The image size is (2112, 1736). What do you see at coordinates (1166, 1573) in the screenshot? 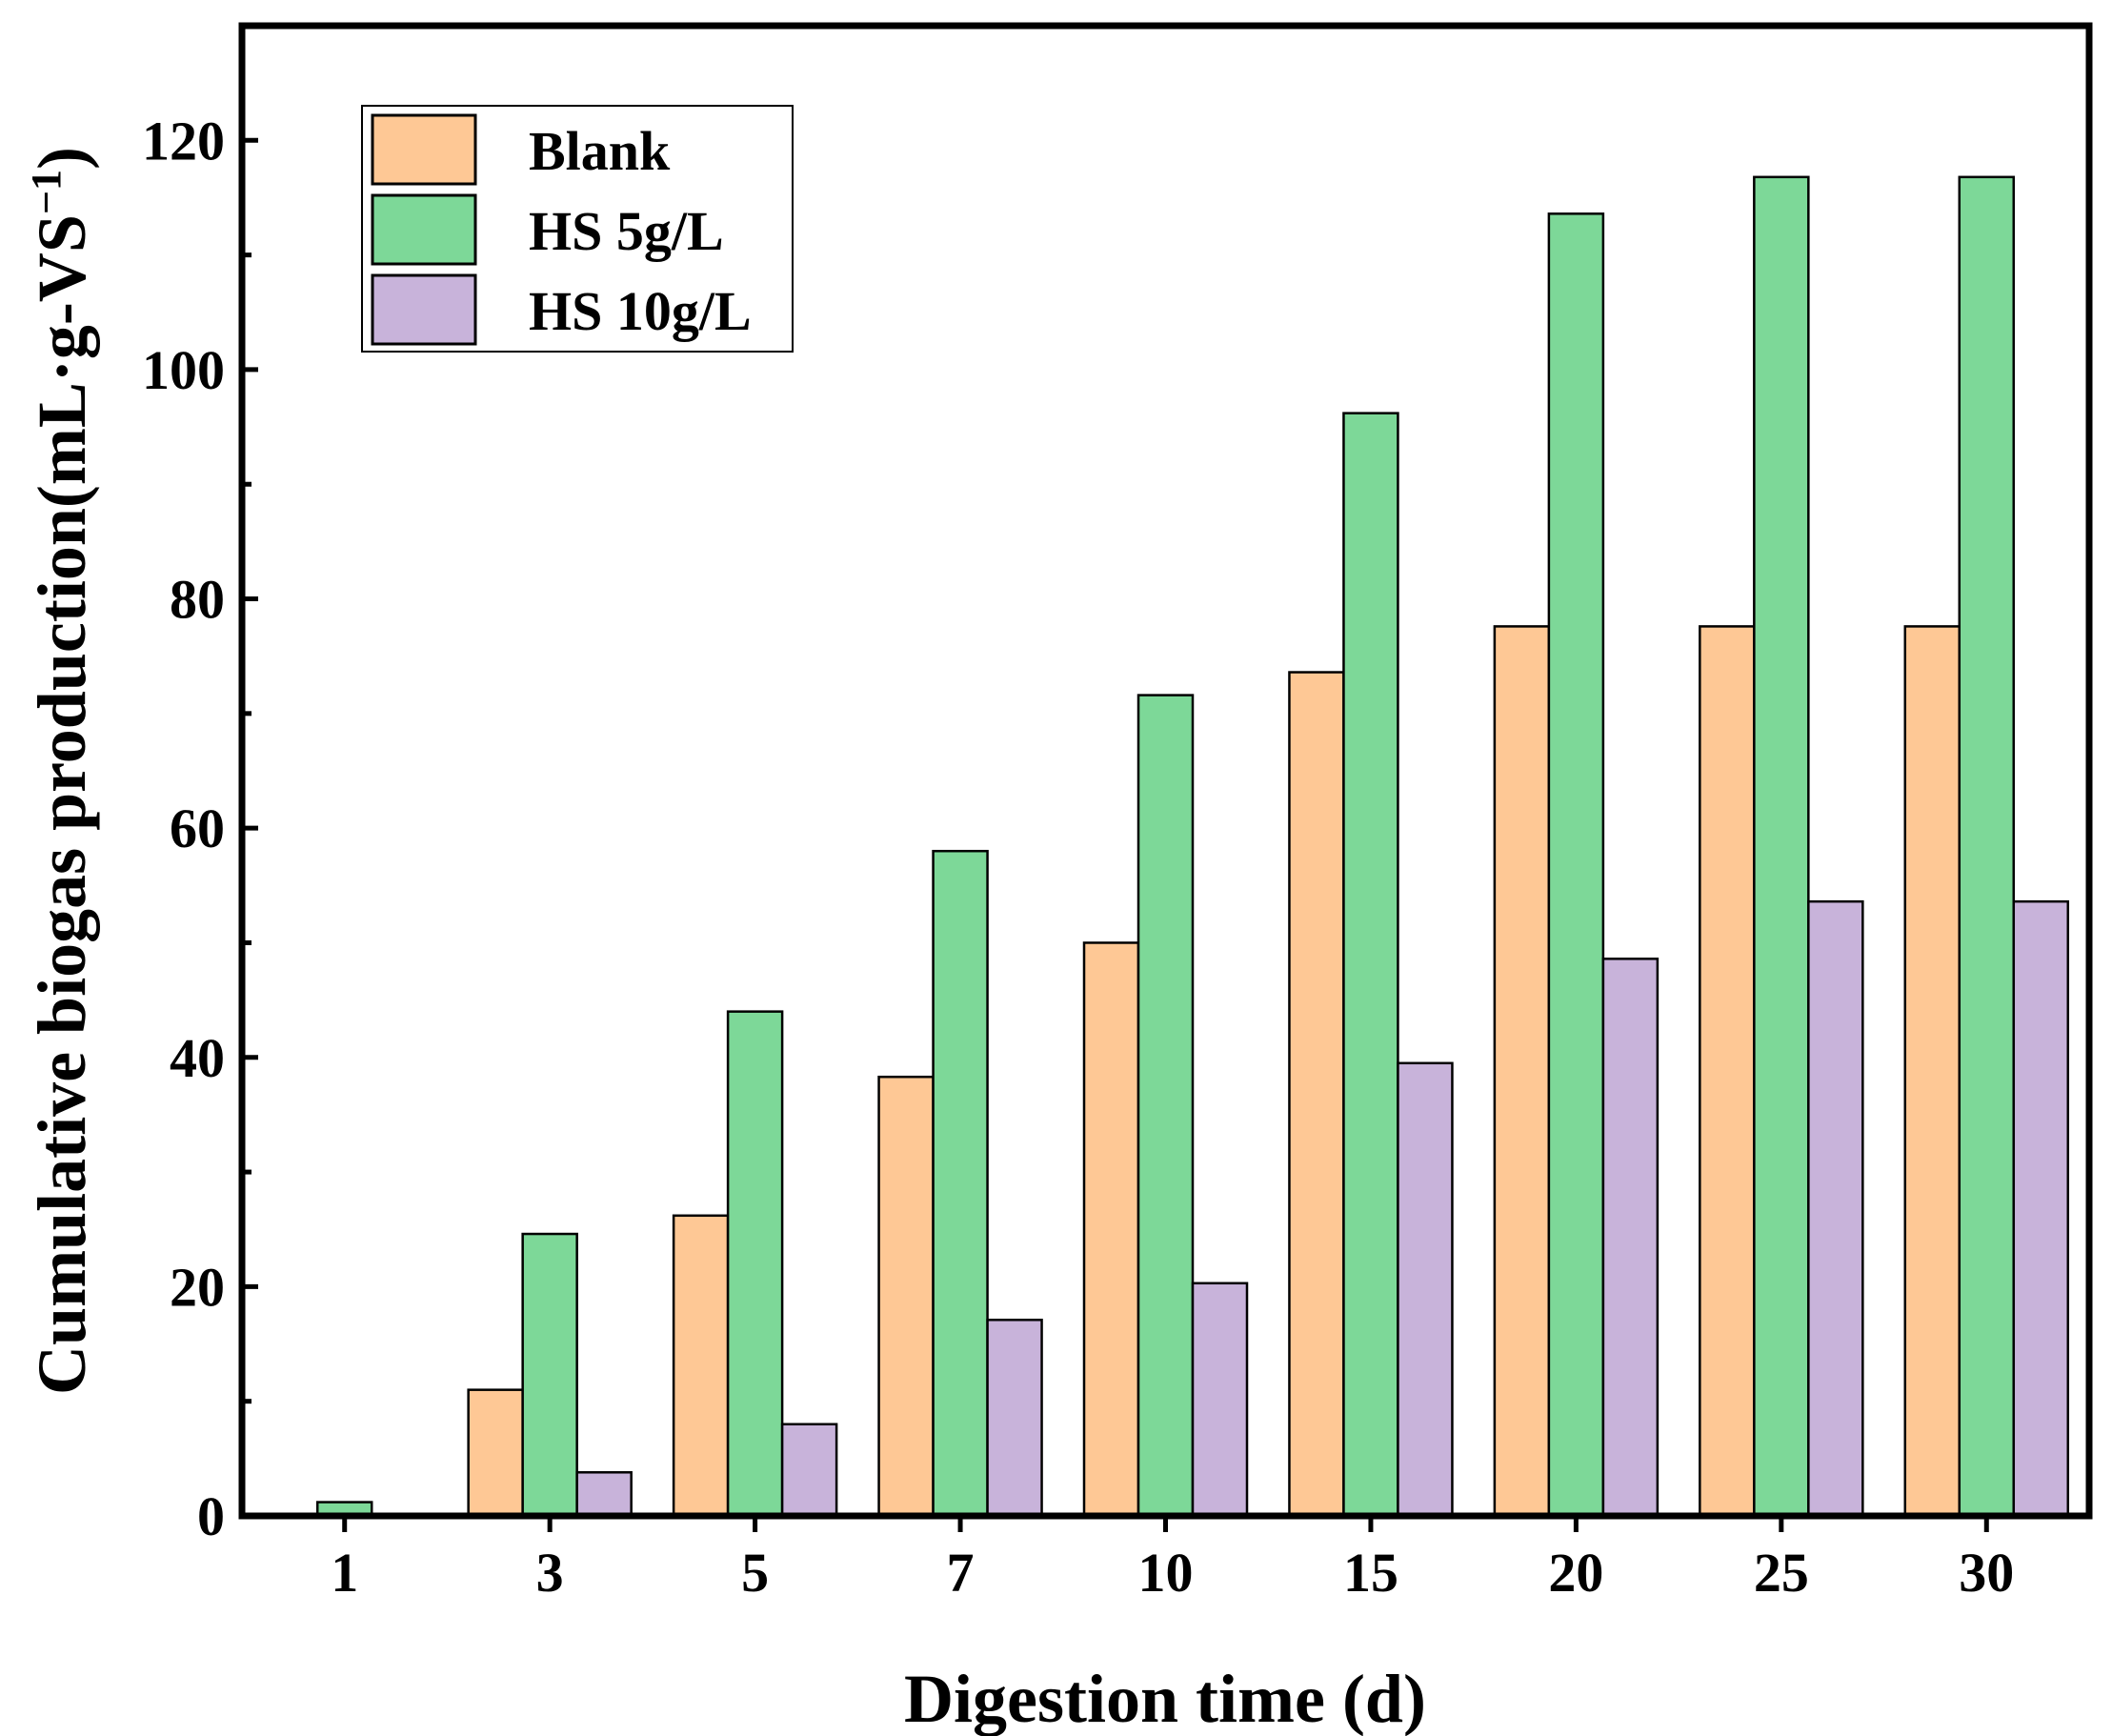
I see `x-tick-label-10: 10` at bounding box center [1166, 1573].